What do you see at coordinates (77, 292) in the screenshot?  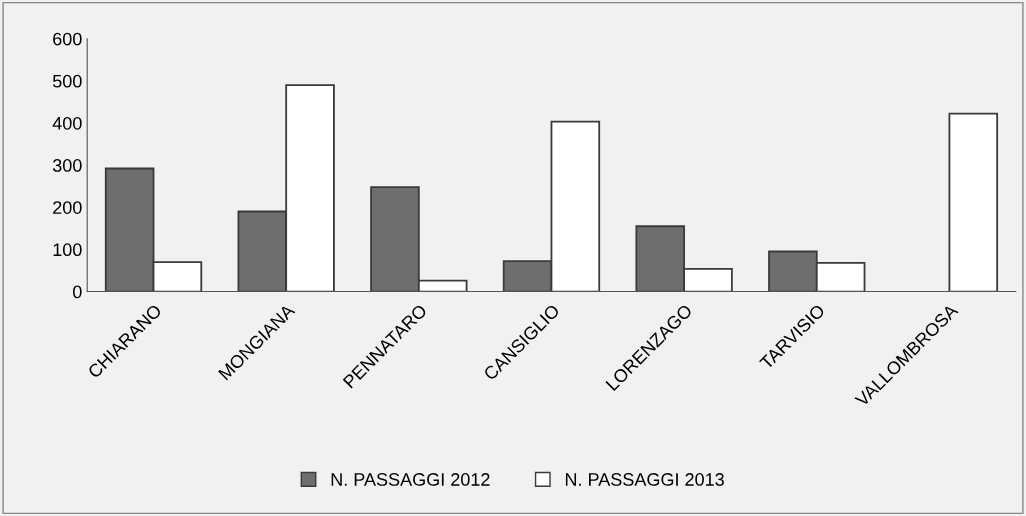 I see `y-tick-label: 0` at bounding box center [77, 292].